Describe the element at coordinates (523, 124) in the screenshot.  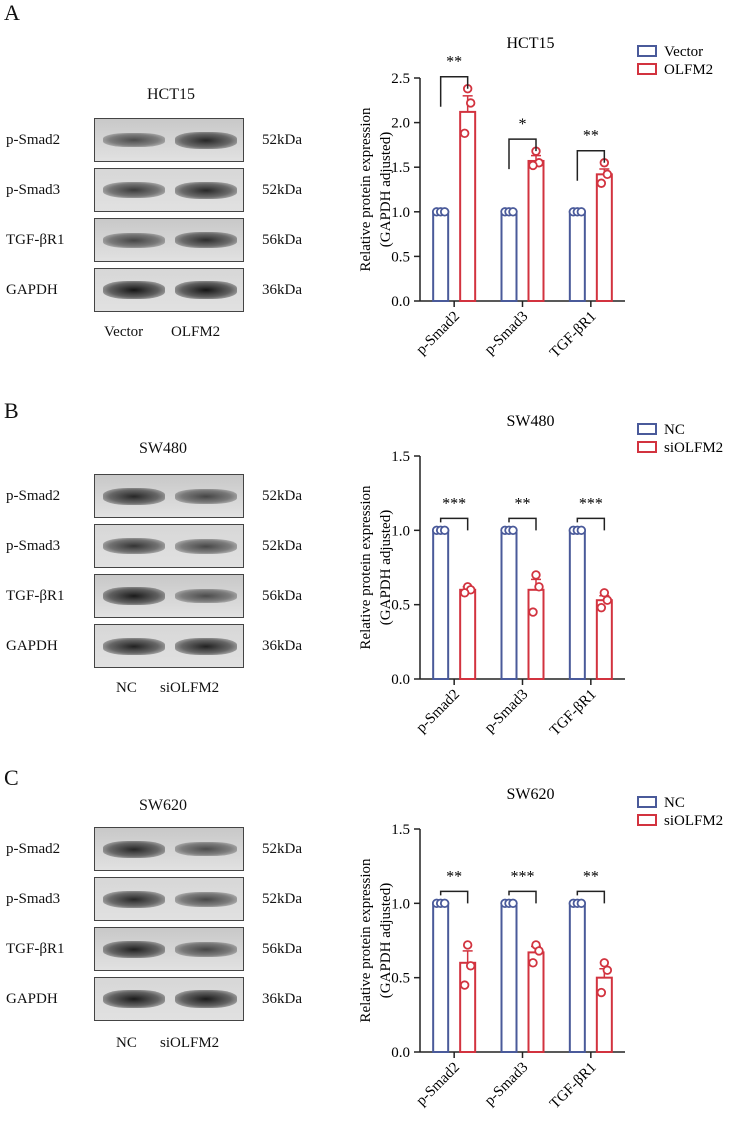
I see `significance-label: *` at that location.